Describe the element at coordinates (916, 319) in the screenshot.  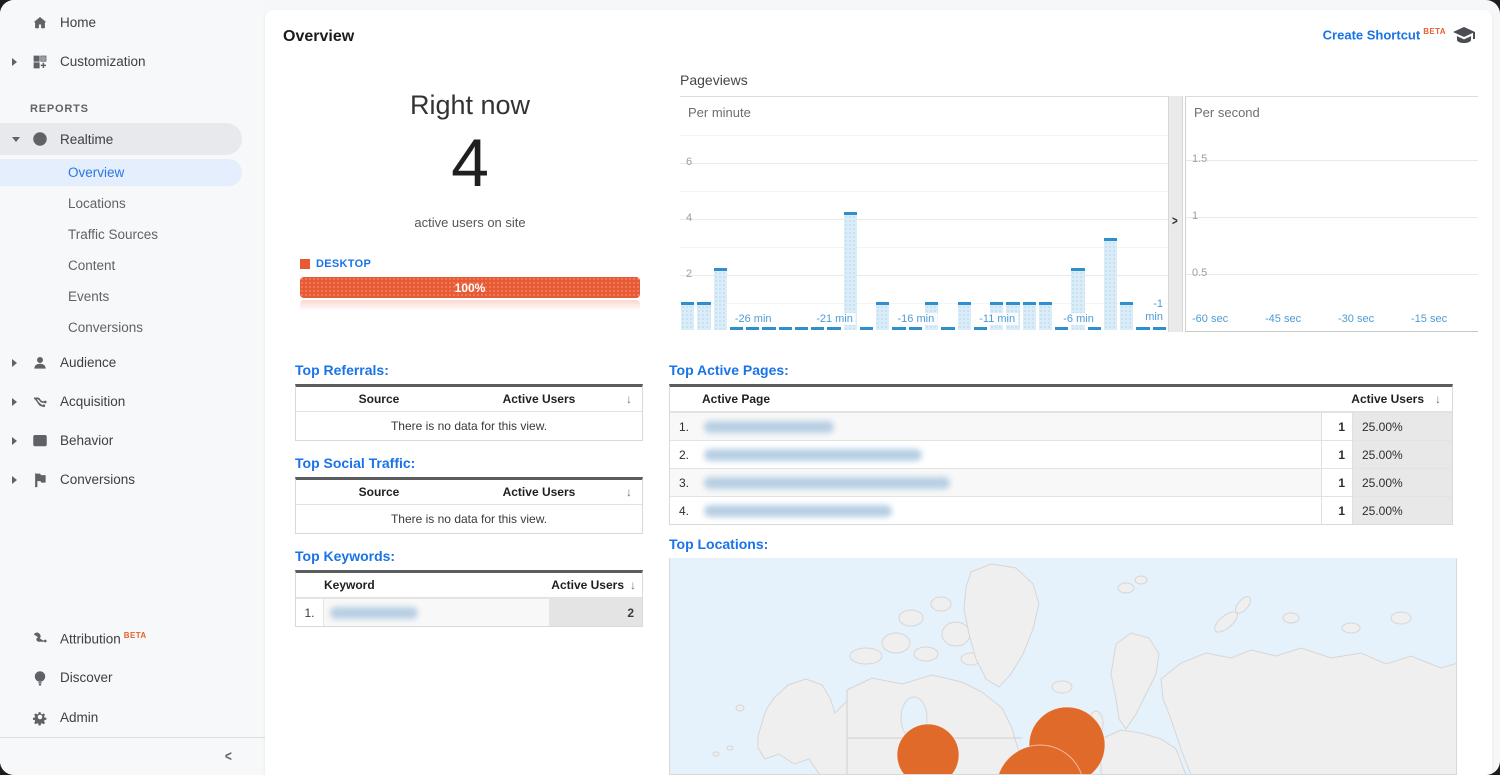
I see `x-axis-tick: -16 min` at that location.